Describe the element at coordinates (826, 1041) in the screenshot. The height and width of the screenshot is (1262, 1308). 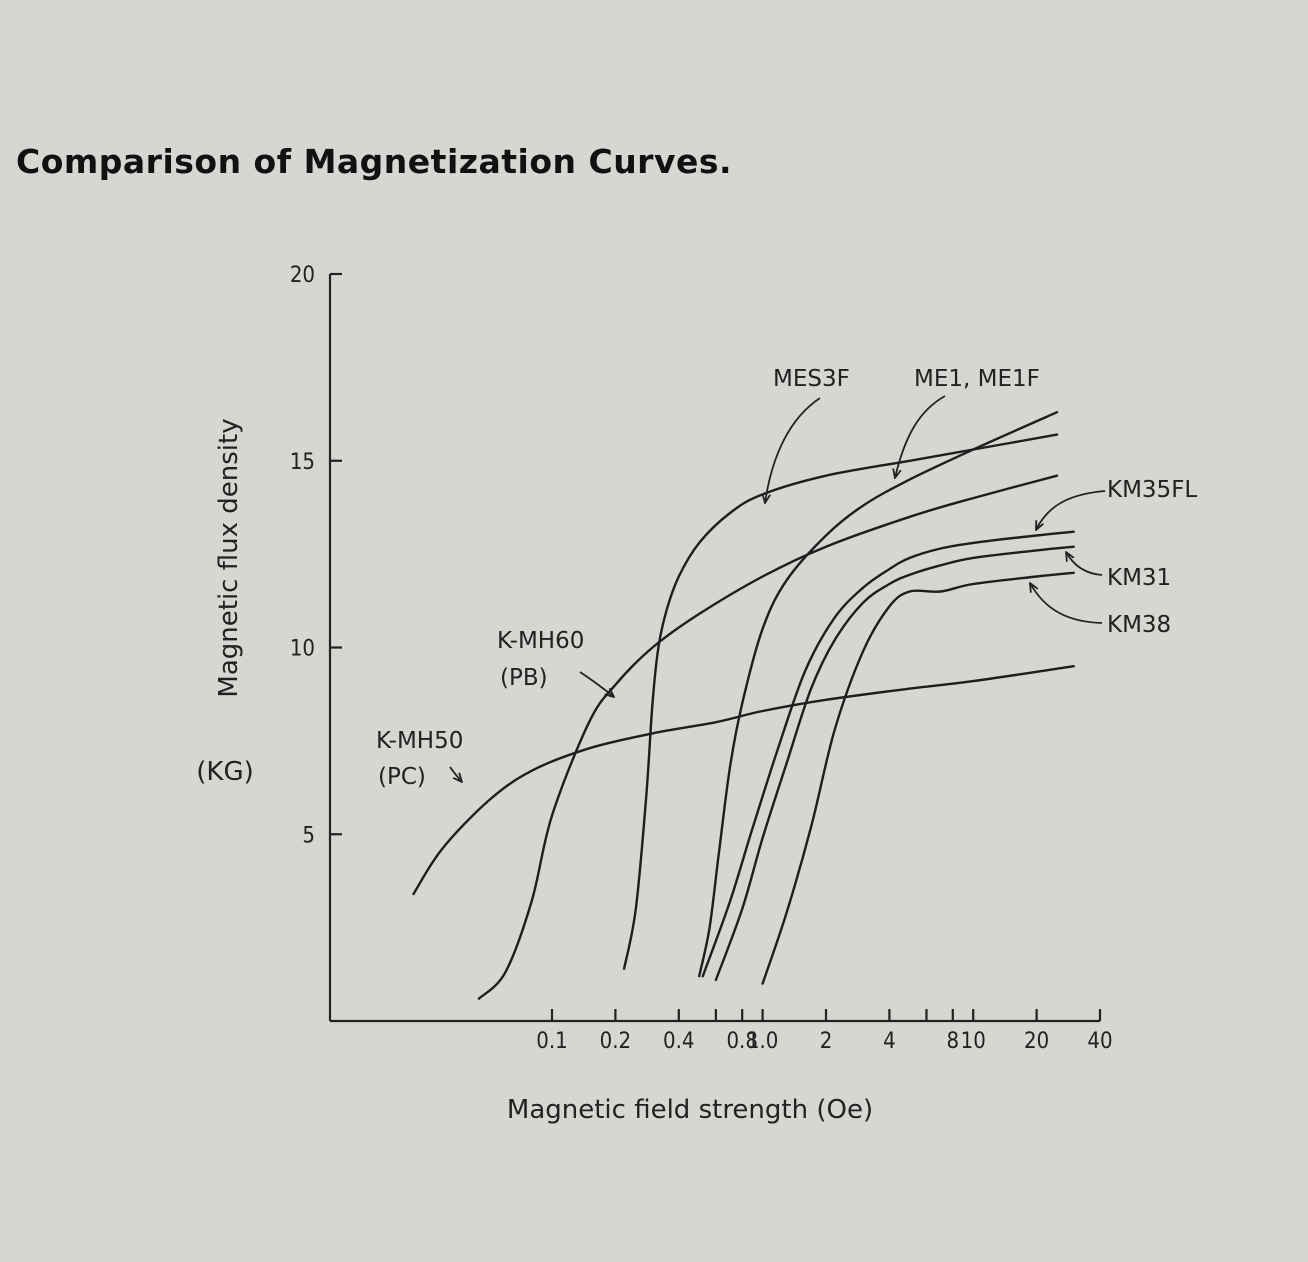
I see `x-tick-label: 2` at that location.